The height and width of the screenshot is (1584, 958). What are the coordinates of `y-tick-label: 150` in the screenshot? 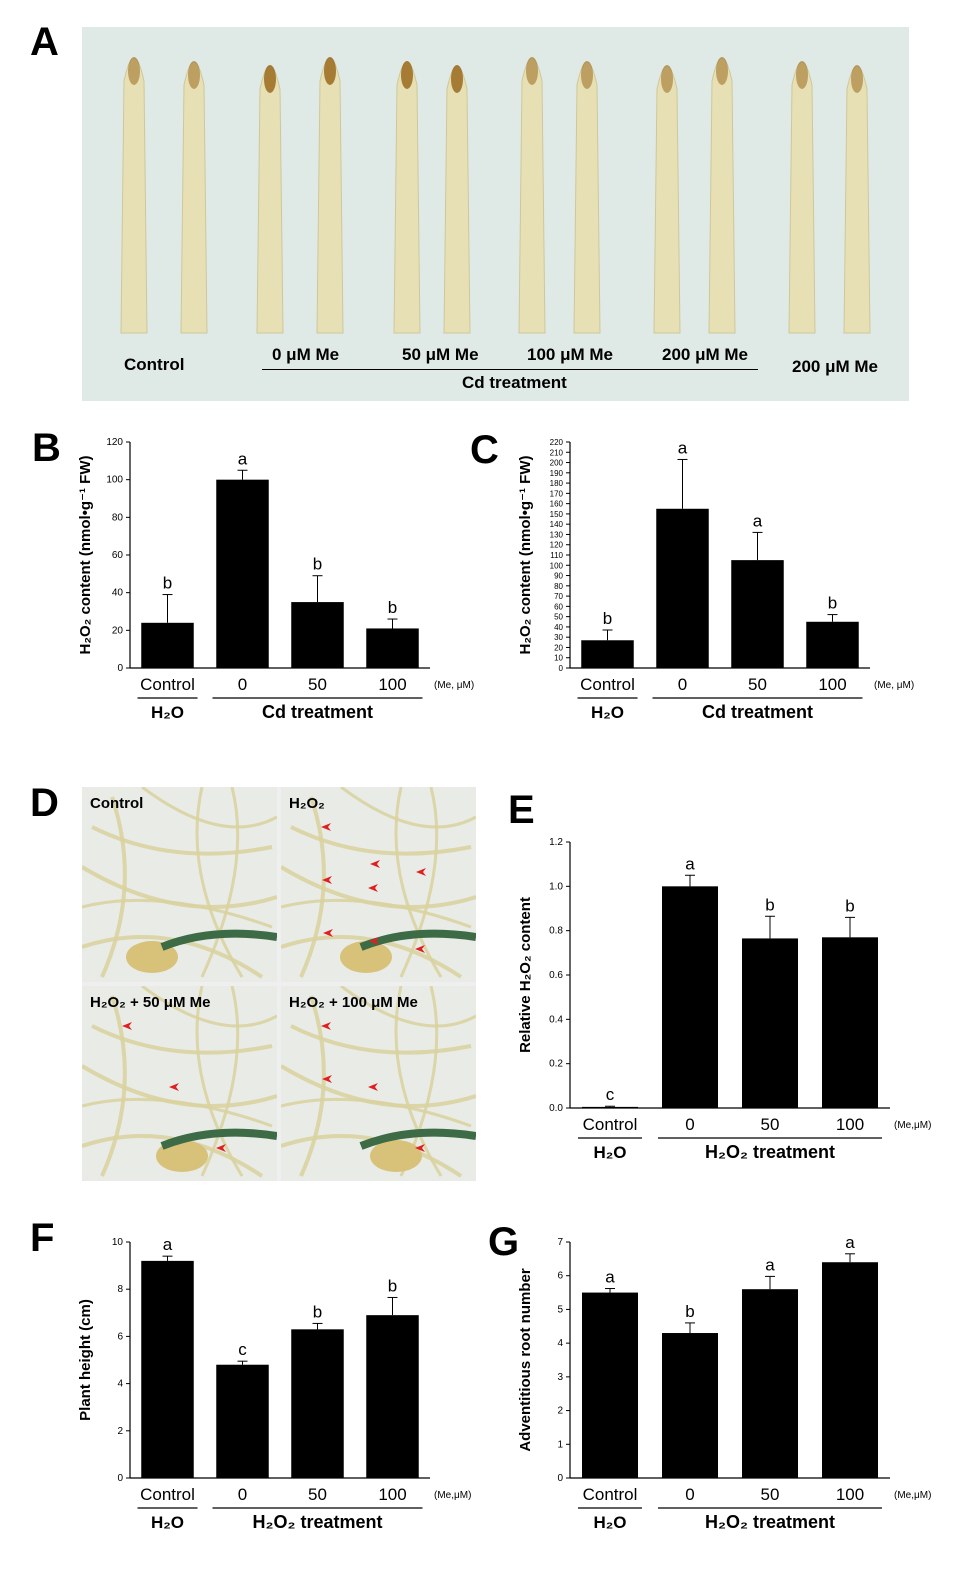 It's located at (557, 514).